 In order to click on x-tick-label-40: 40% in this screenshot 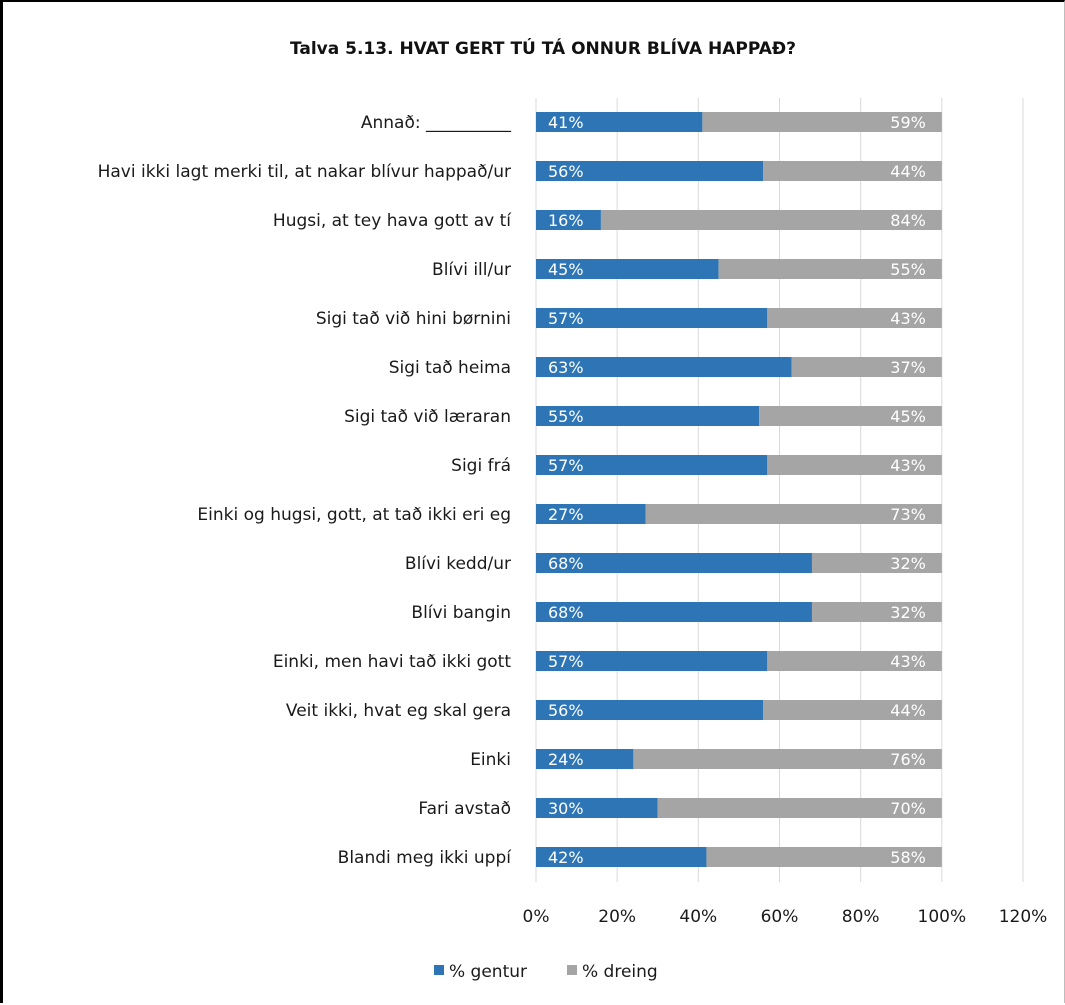, I will do `click(698, 917)`.